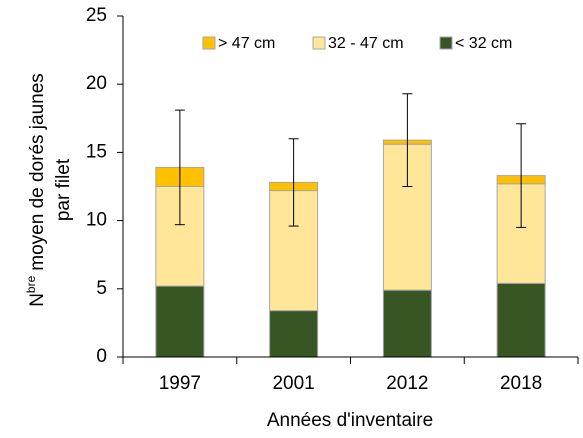 The width and height of the screenshot is (583, 438). I want to click on legend-label: 32 - 47 cm, so click(366, 43).